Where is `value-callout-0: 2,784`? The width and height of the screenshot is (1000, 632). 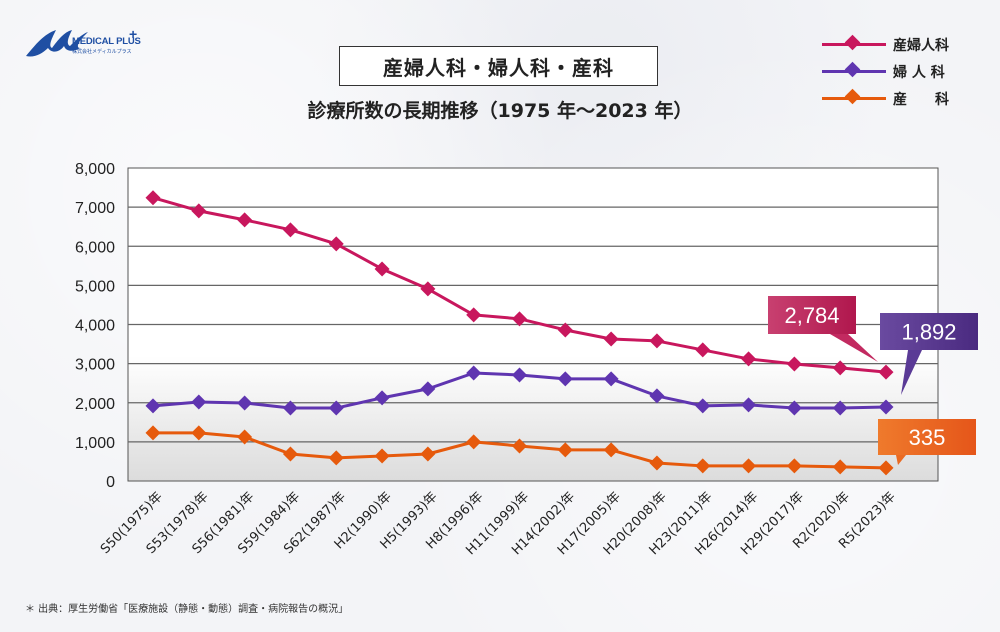
value-callout-0: 2,784 is located at coordinates (823, 329).